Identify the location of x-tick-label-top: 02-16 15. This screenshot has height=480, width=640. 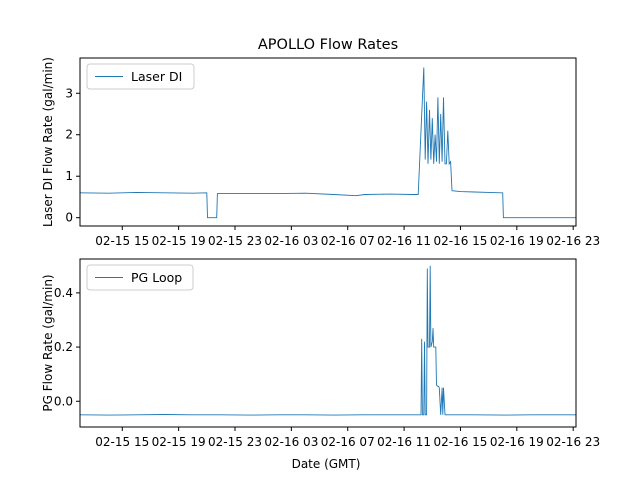
(460, 241).